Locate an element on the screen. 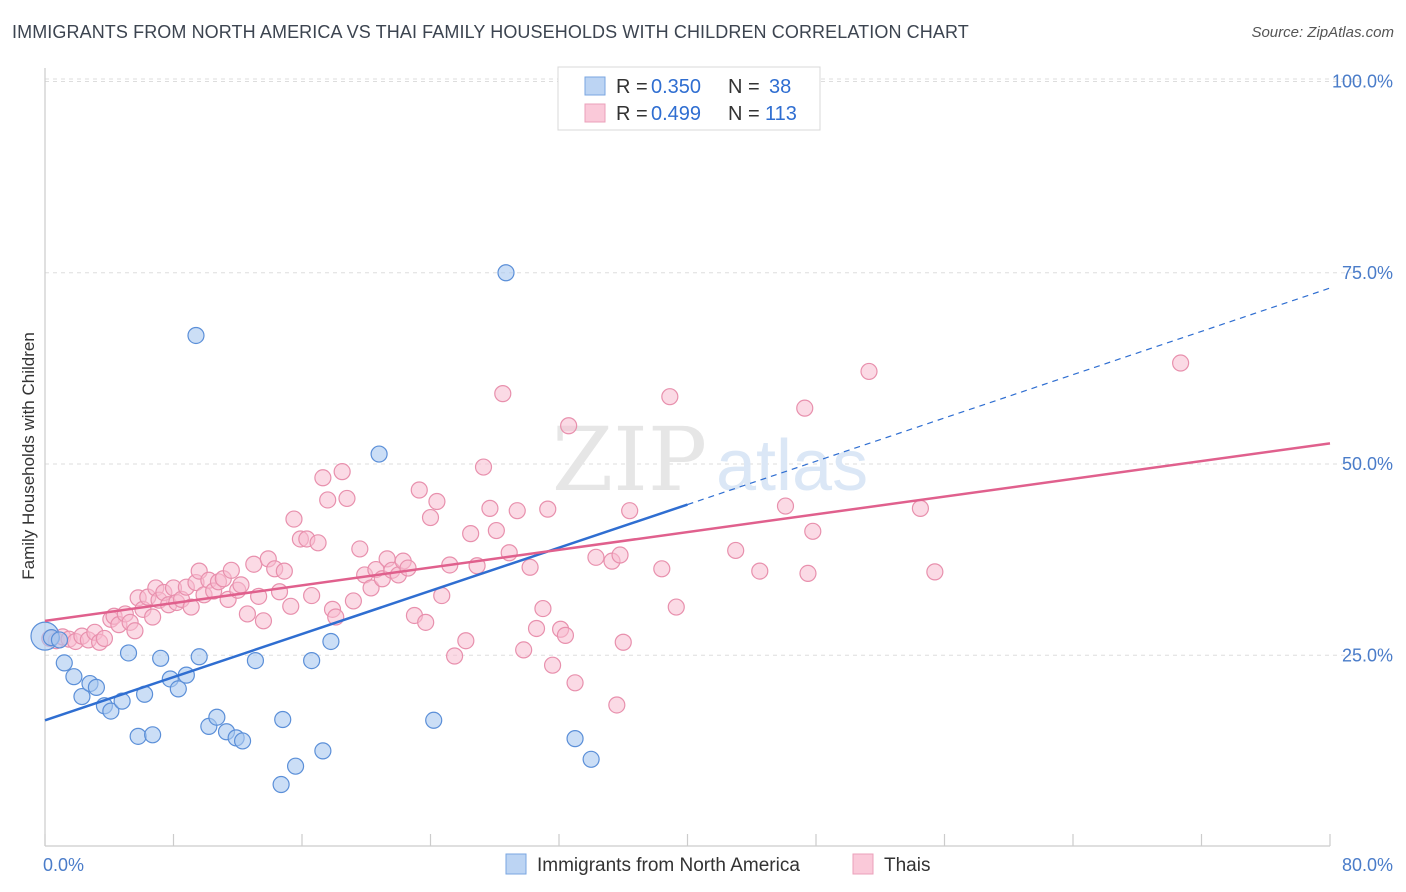 Image resolution: width=1406 pixels, height=892 pixels. legend-n-value-1: 38 is located at coordinates (780, 87).